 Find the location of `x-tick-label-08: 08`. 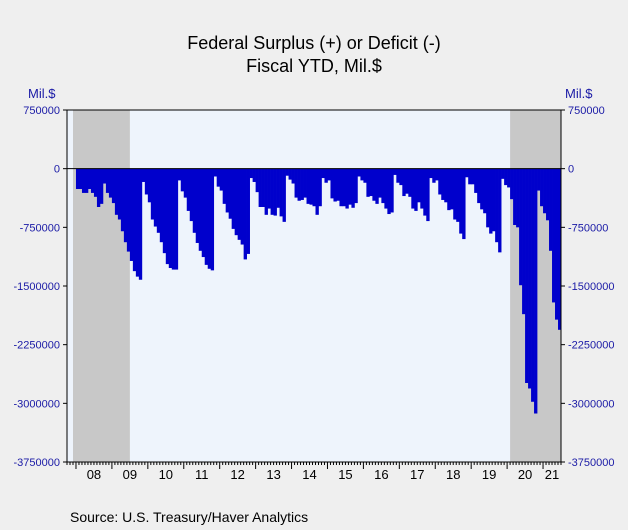

x-tick-label-08: 08 is located at coordinates (94, 474).